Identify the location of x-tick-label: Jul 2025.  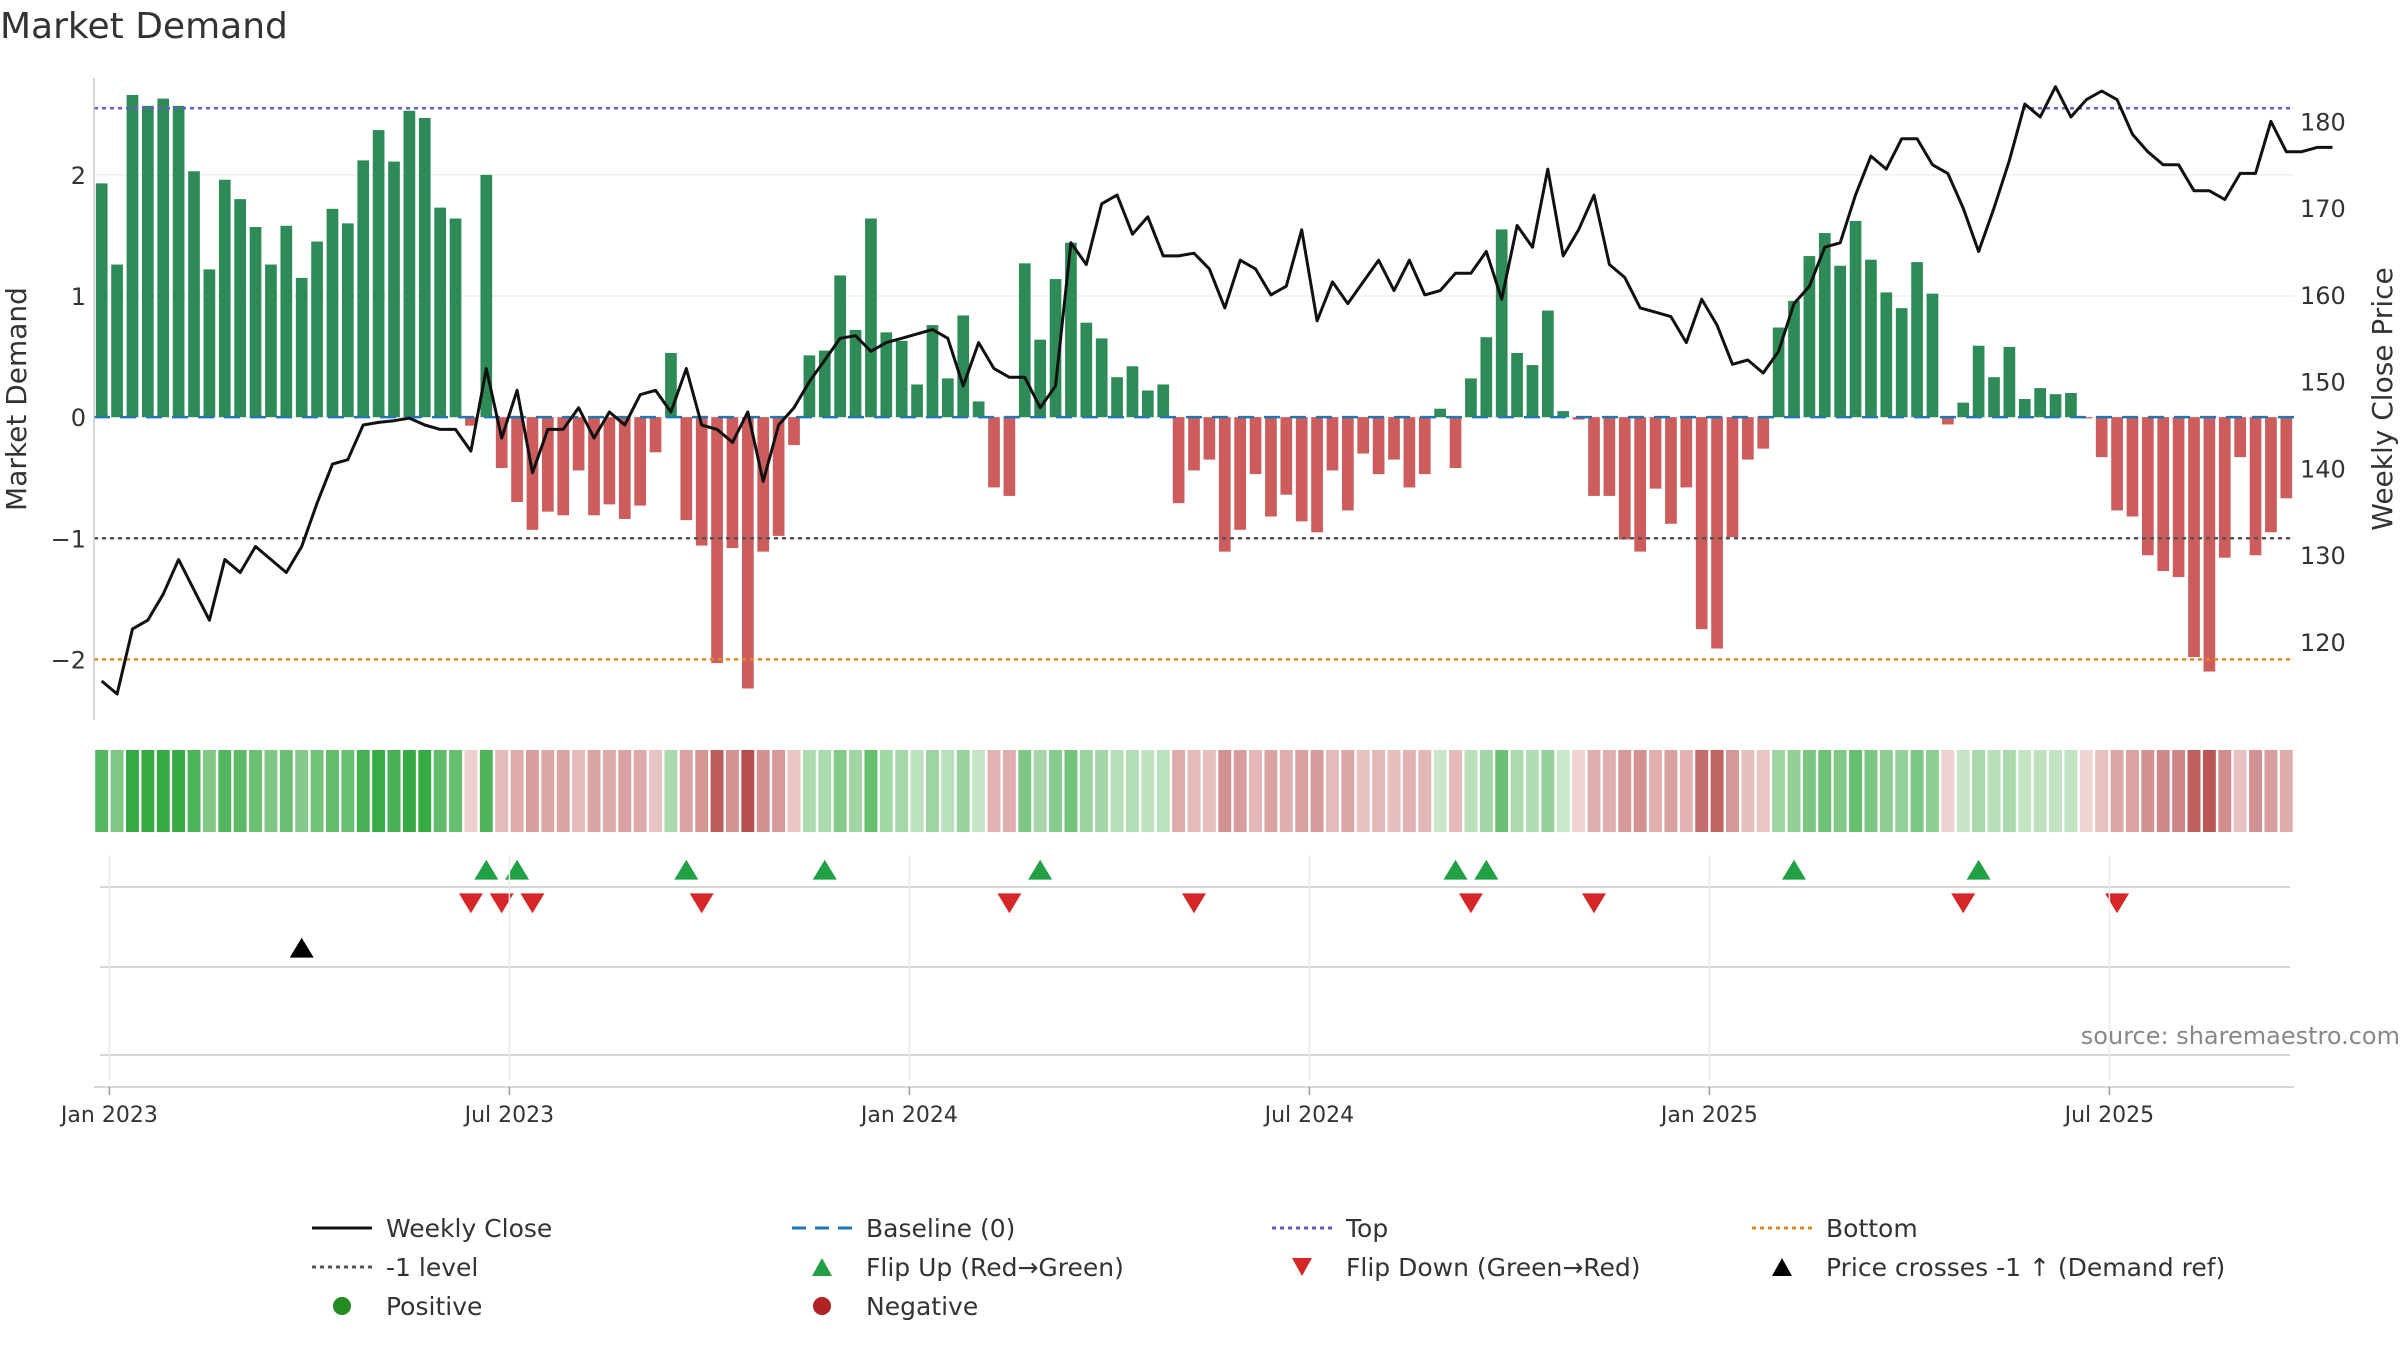
(2109, 1115).